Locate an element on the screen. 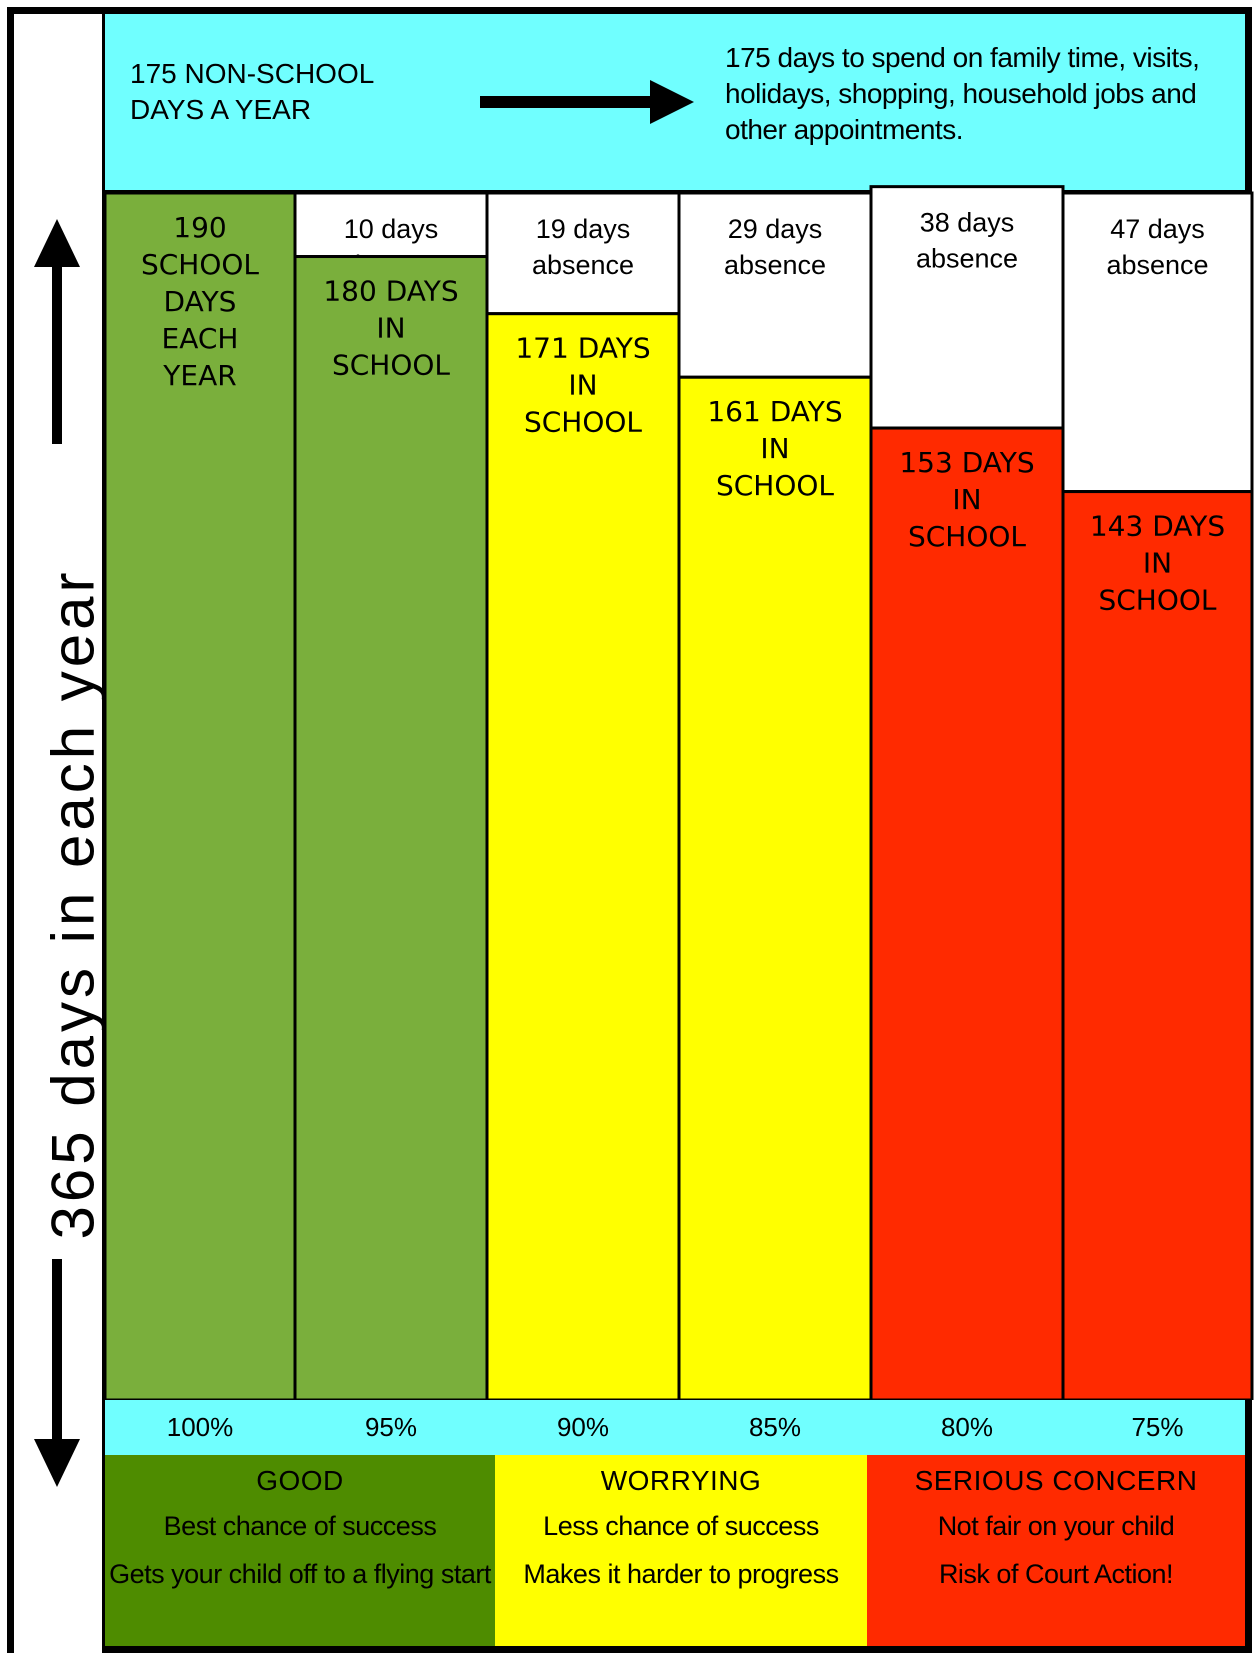  school-days-label: YEAR is located at coordinates (199, 375).